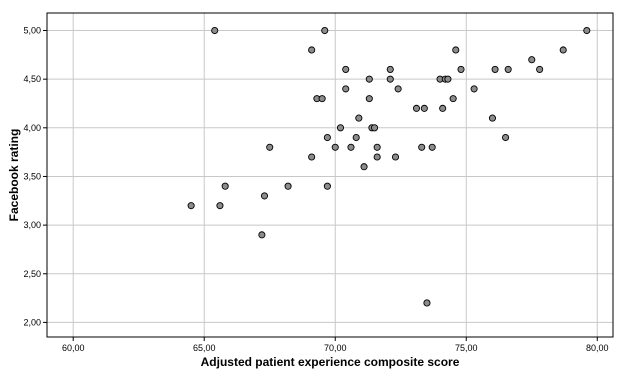 The width and height of the screenshot is (622, 374). What do you see at coordinates (32, 79) in the screenshot?
I see `y-tick-label: 4,50` at bounding box center [32, 79].